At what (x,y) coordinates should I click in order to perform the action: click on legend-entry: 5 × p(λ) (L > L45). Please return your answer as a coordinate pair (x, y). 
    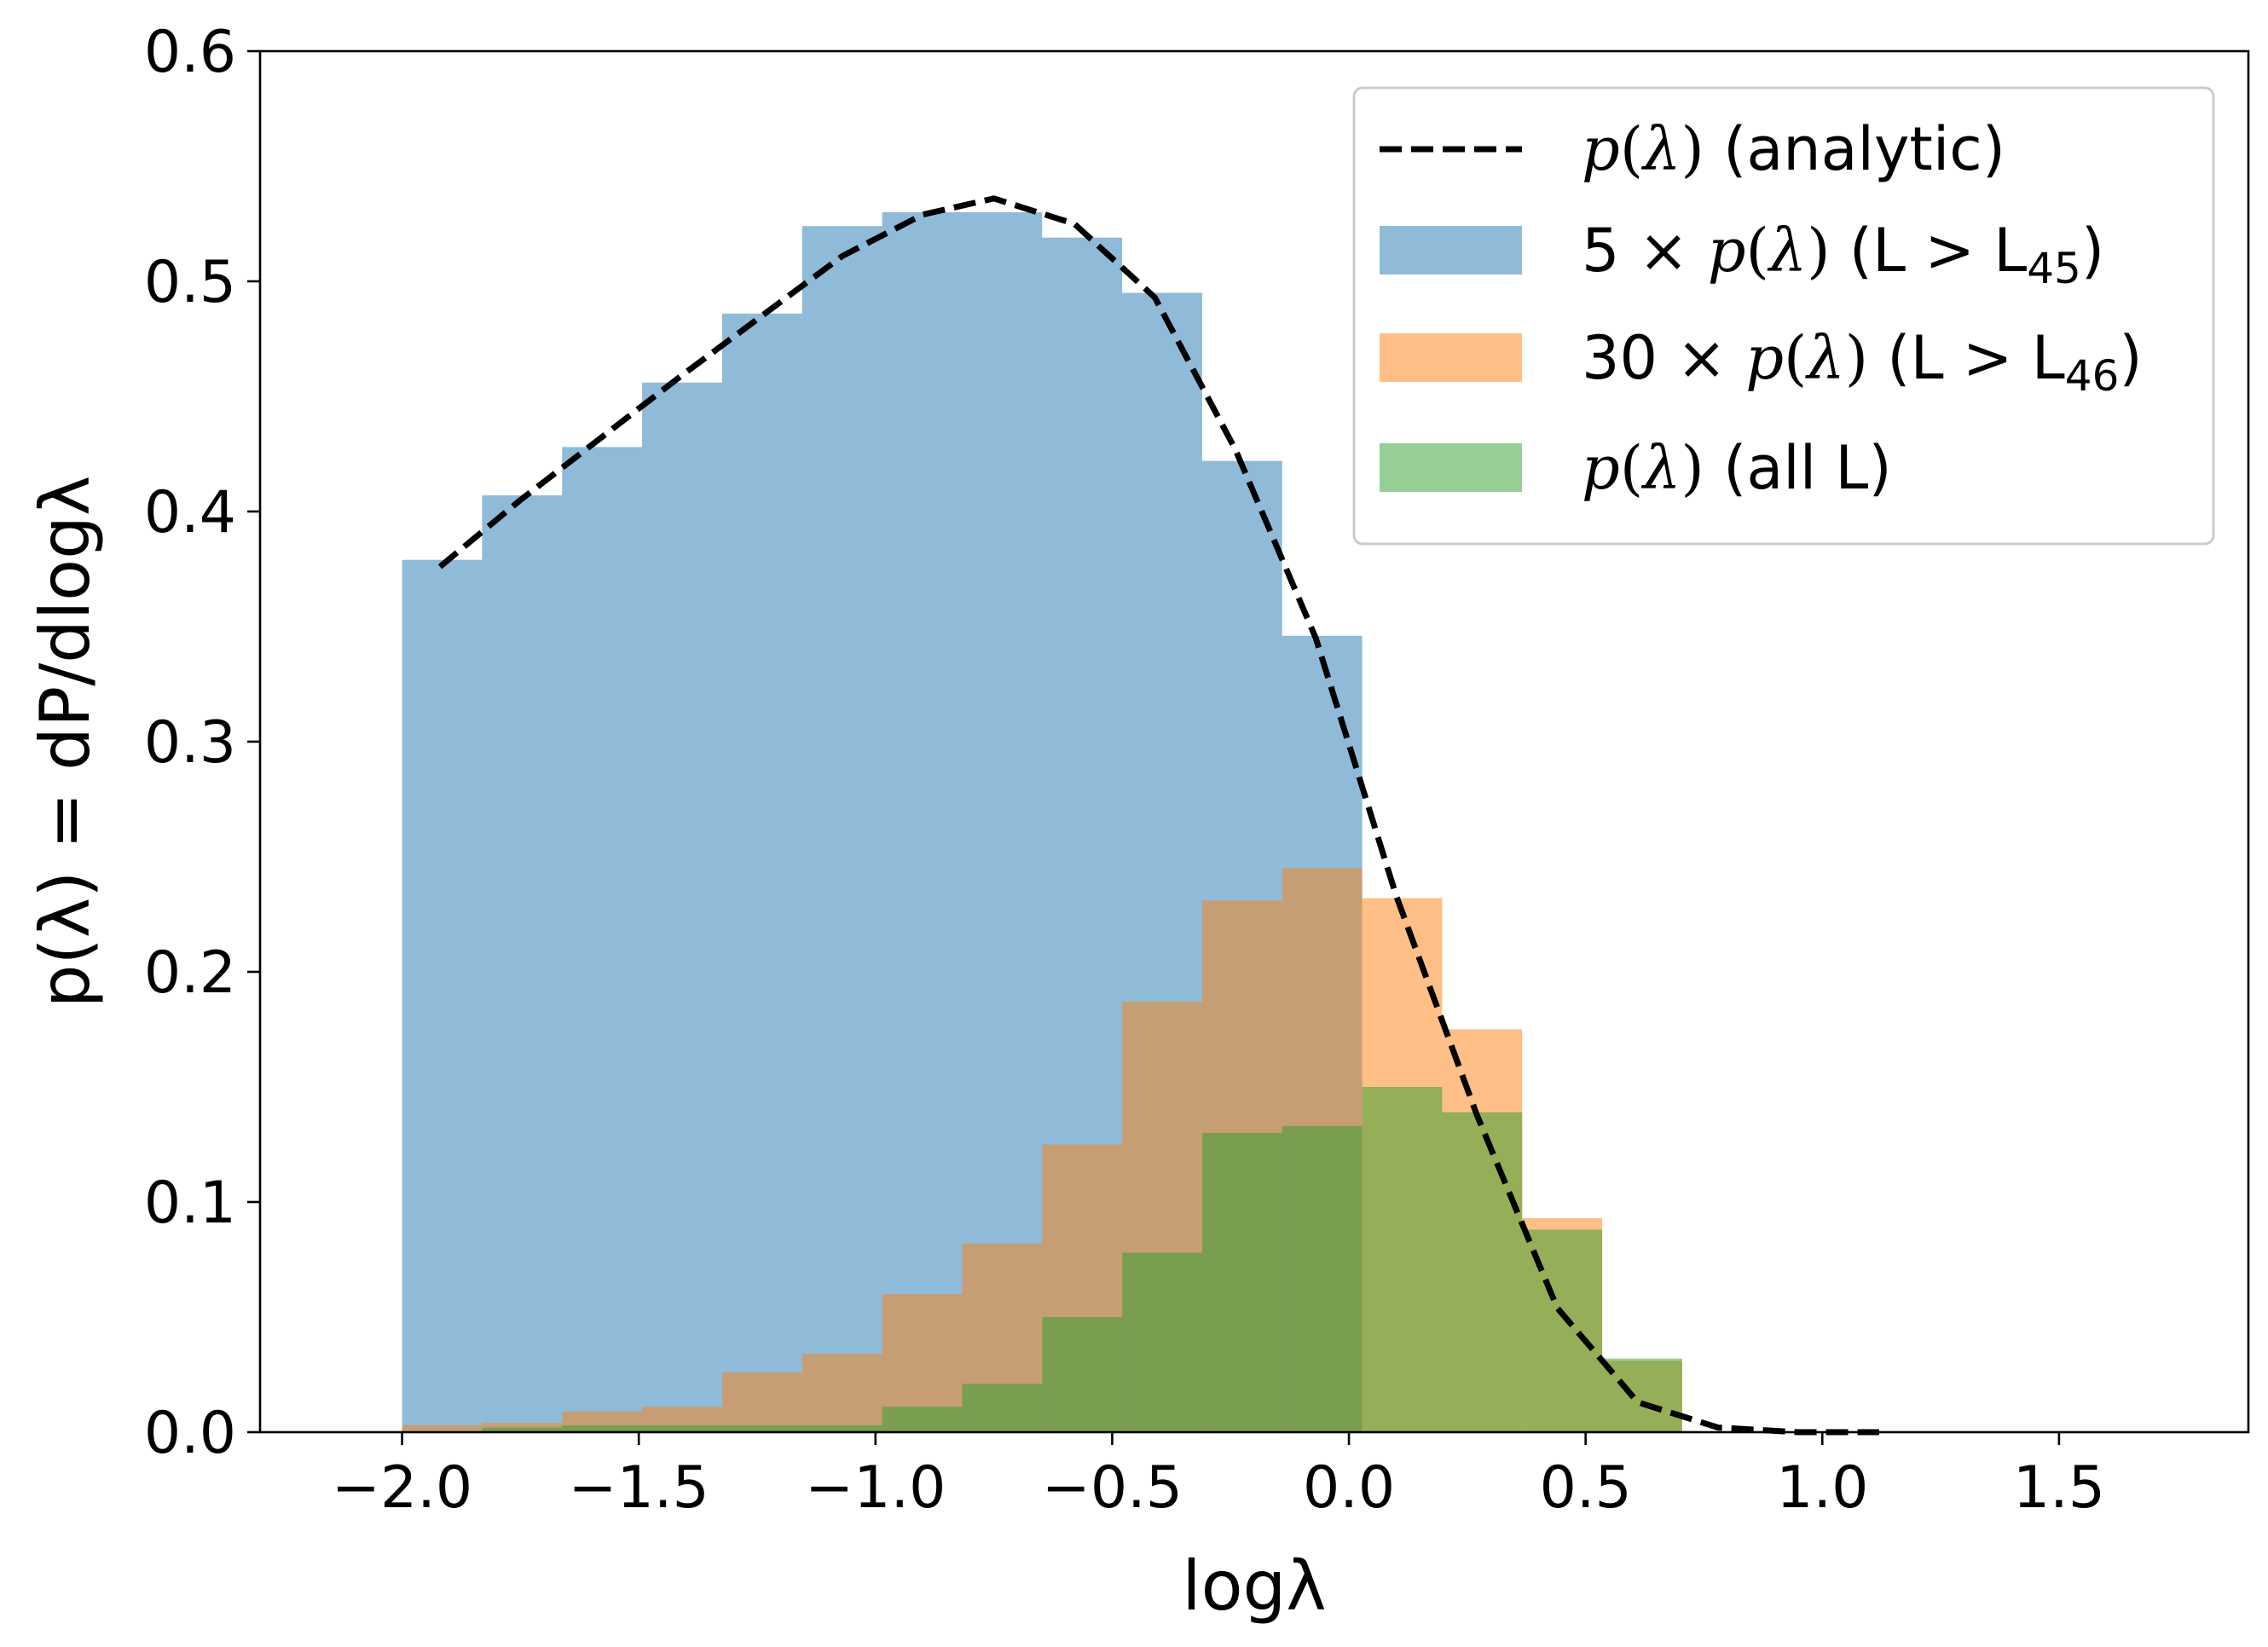
    Looking at the image, I should click on (1742, 255).